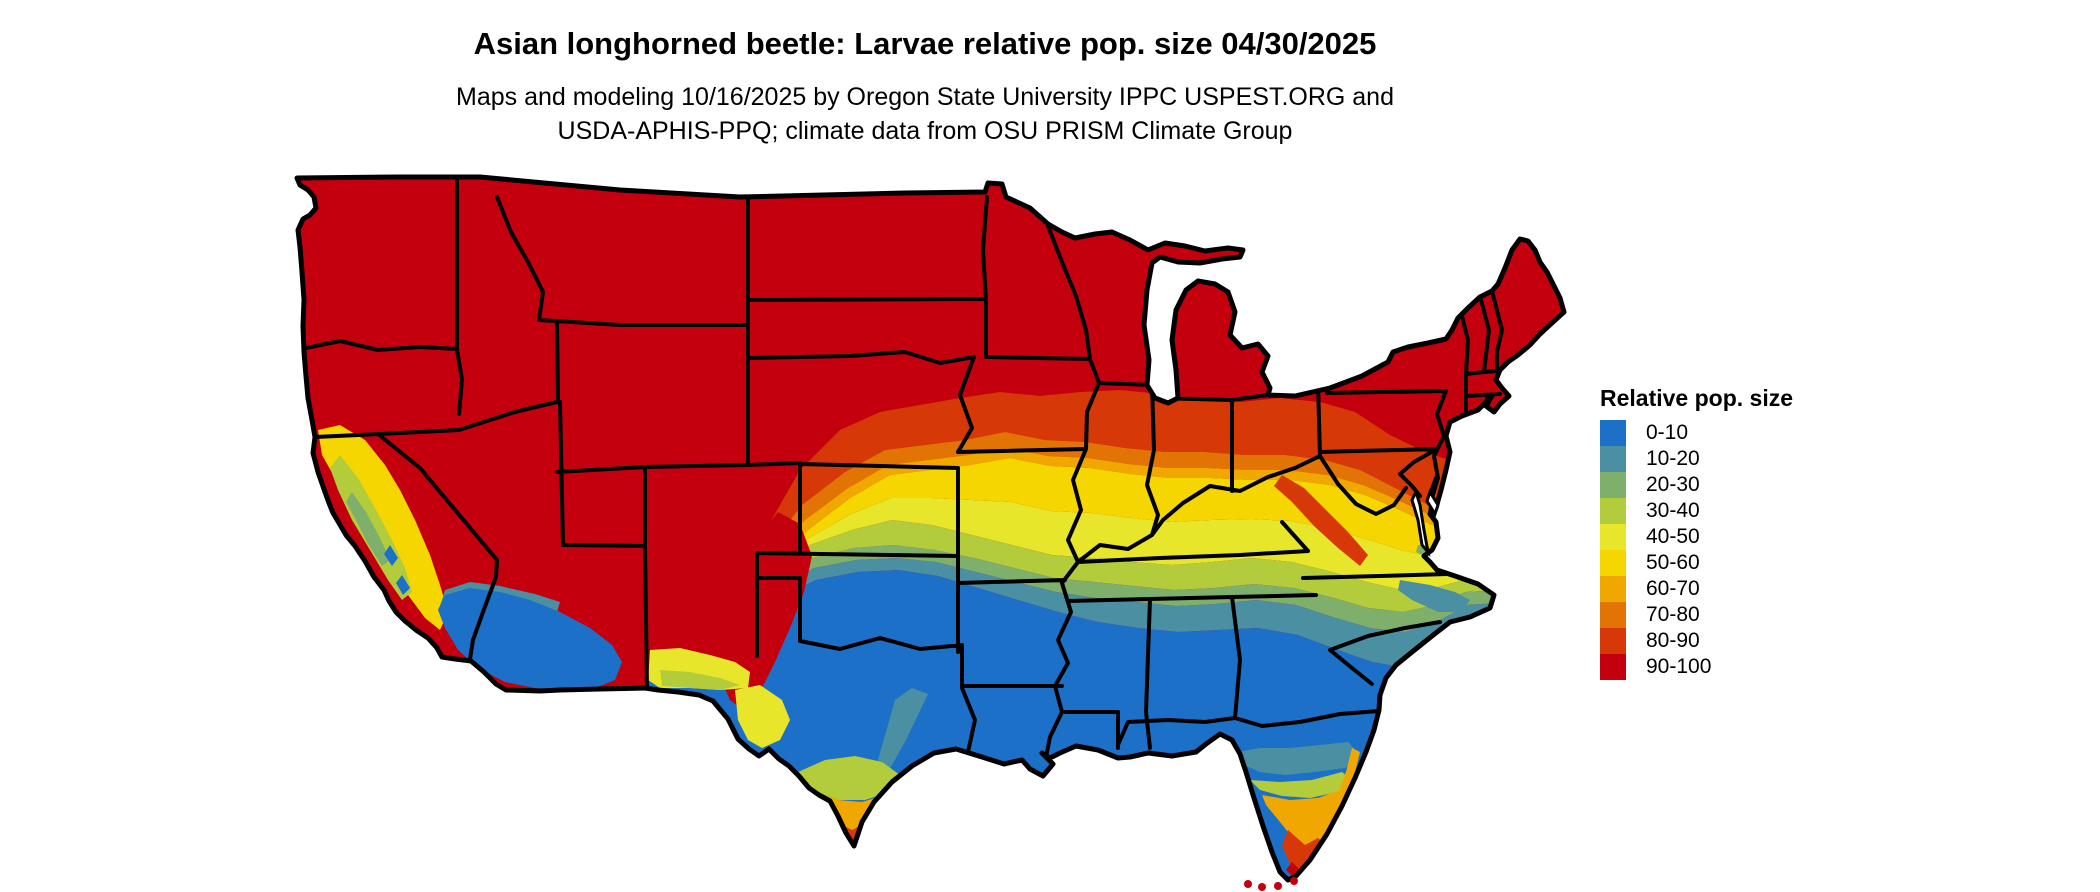 This screenshot has width=2100, height=892. I want to click on legend-item: 10-20, so click(1696, 459).